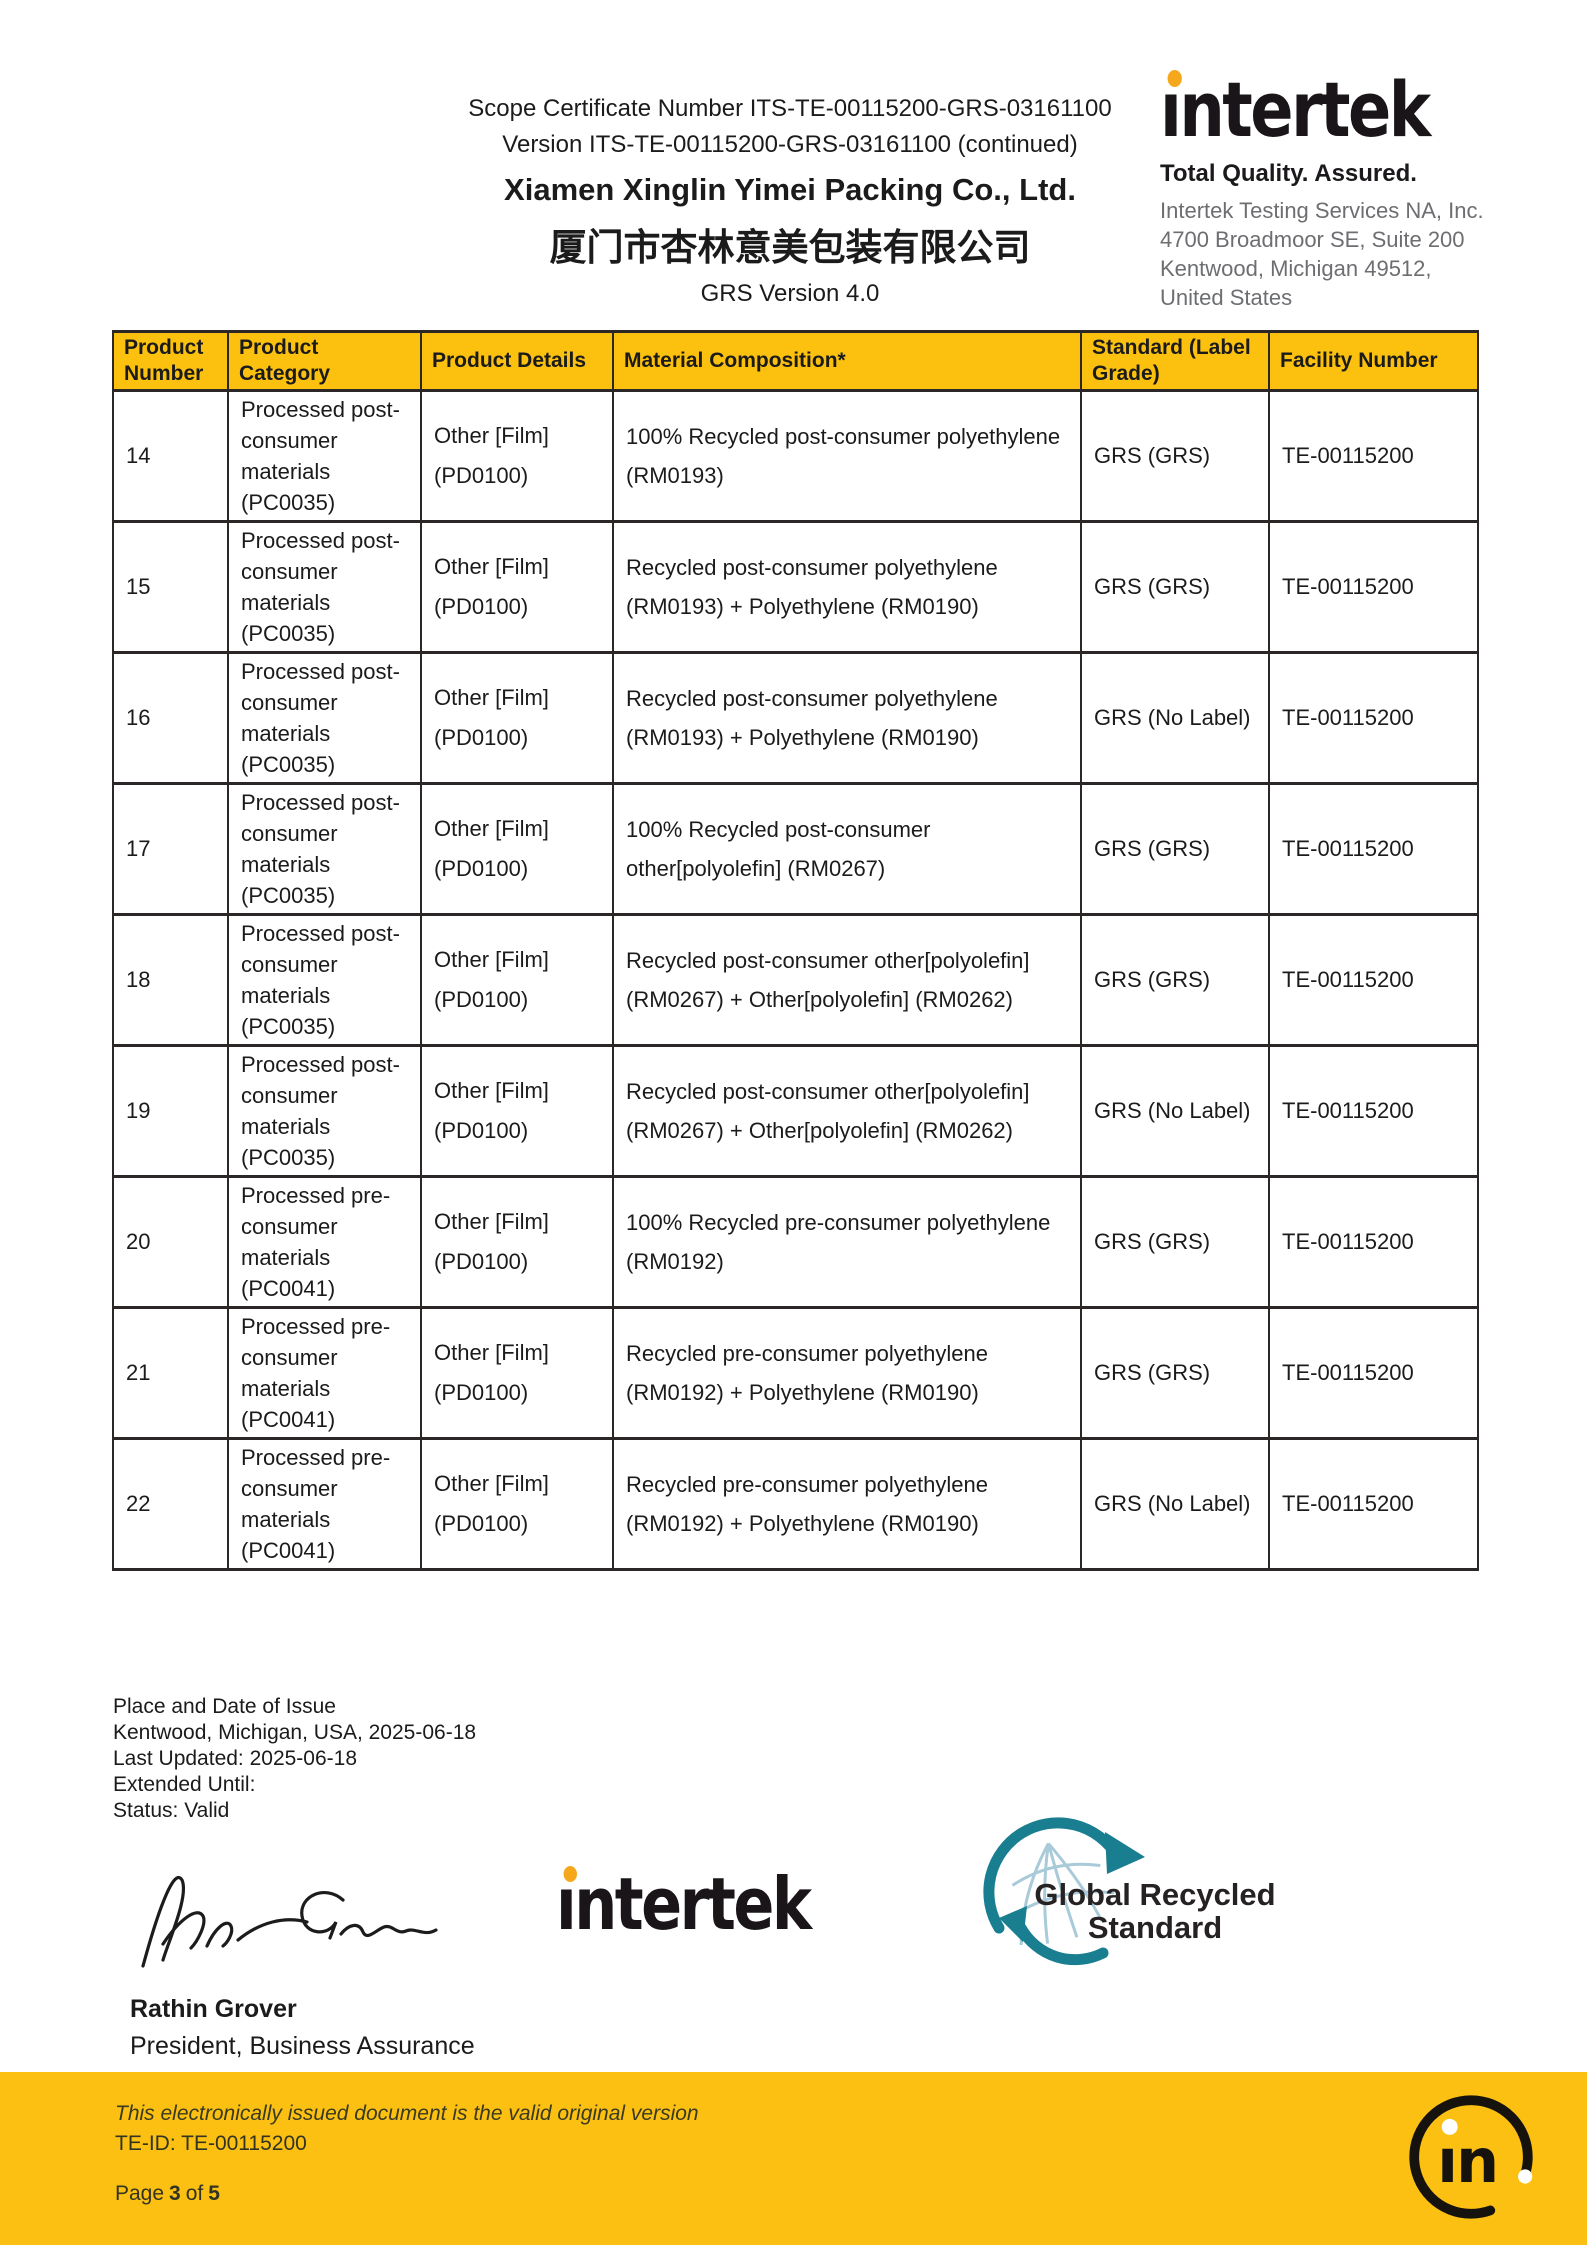 This screenshot has height=2245, width=1587. Describe the element at coordinates (1155, 1894) in the screenshot. I see `grs-logo-line1: Global Recycled` at that location.